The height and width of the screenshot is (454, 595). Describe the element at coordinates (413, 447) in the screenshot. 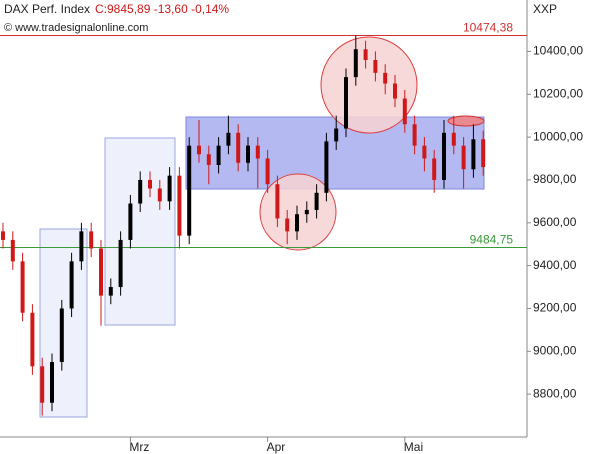

I see `x-tick-label: Mai` at that location.